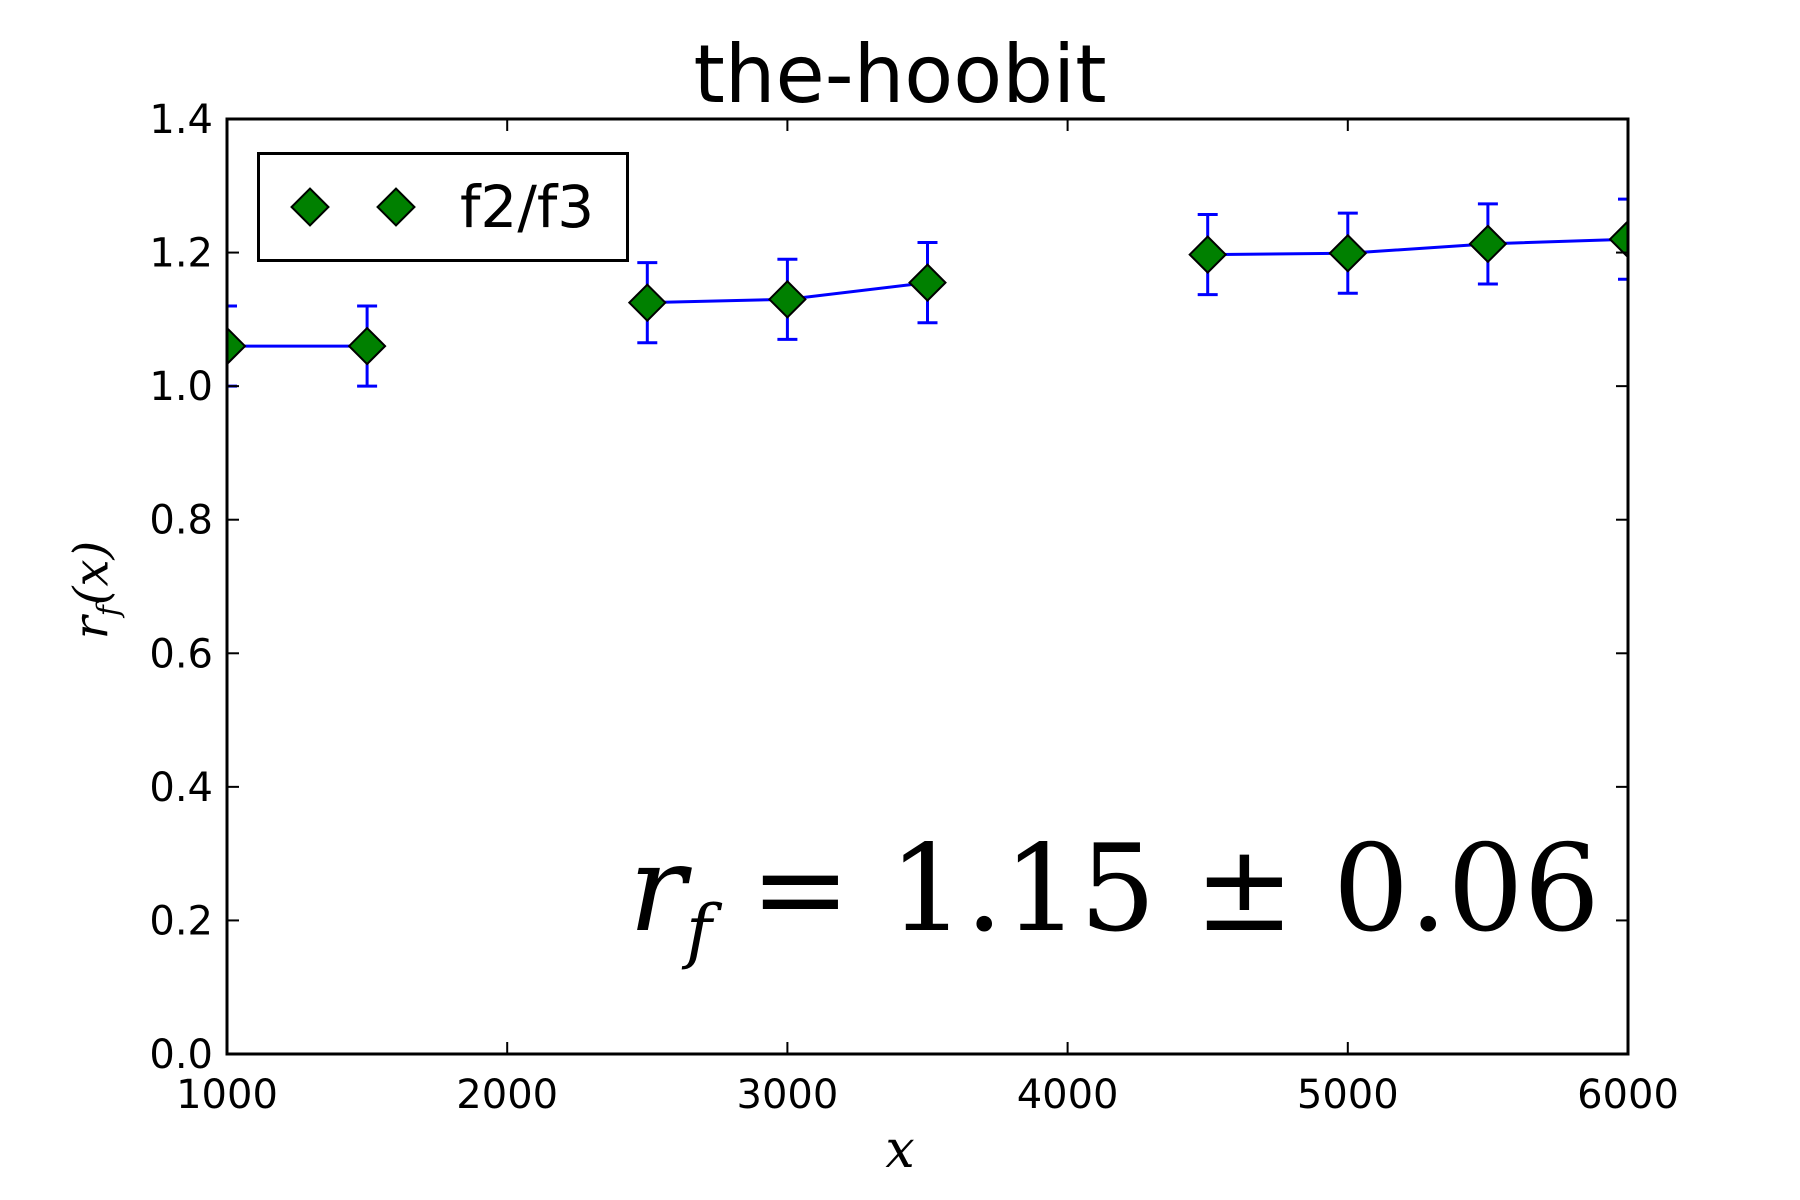  What do you see at coordinates (1348, 1095) in the screenshot?
I see `x-tick-label: 5000` at bounding box center [1348, 1095].